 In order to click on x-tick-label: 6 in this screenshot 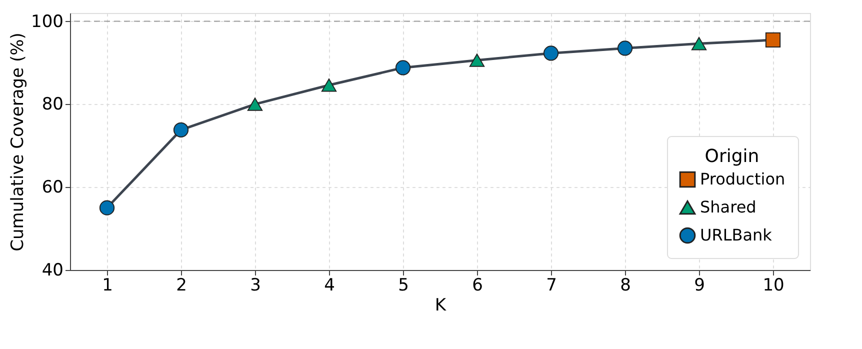, I will do `click(477, 286)`.